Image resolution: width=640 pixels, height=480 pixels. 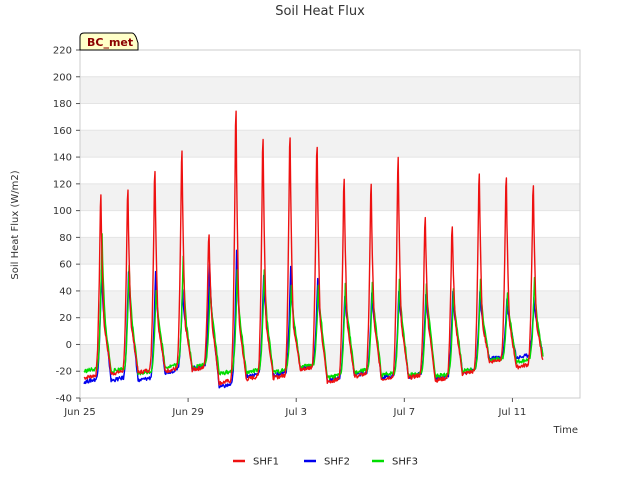 What do you see at coordinates (62, 158) in the screenshot?
I see `y-tick-label: 140` at bounding box center [62, 158].